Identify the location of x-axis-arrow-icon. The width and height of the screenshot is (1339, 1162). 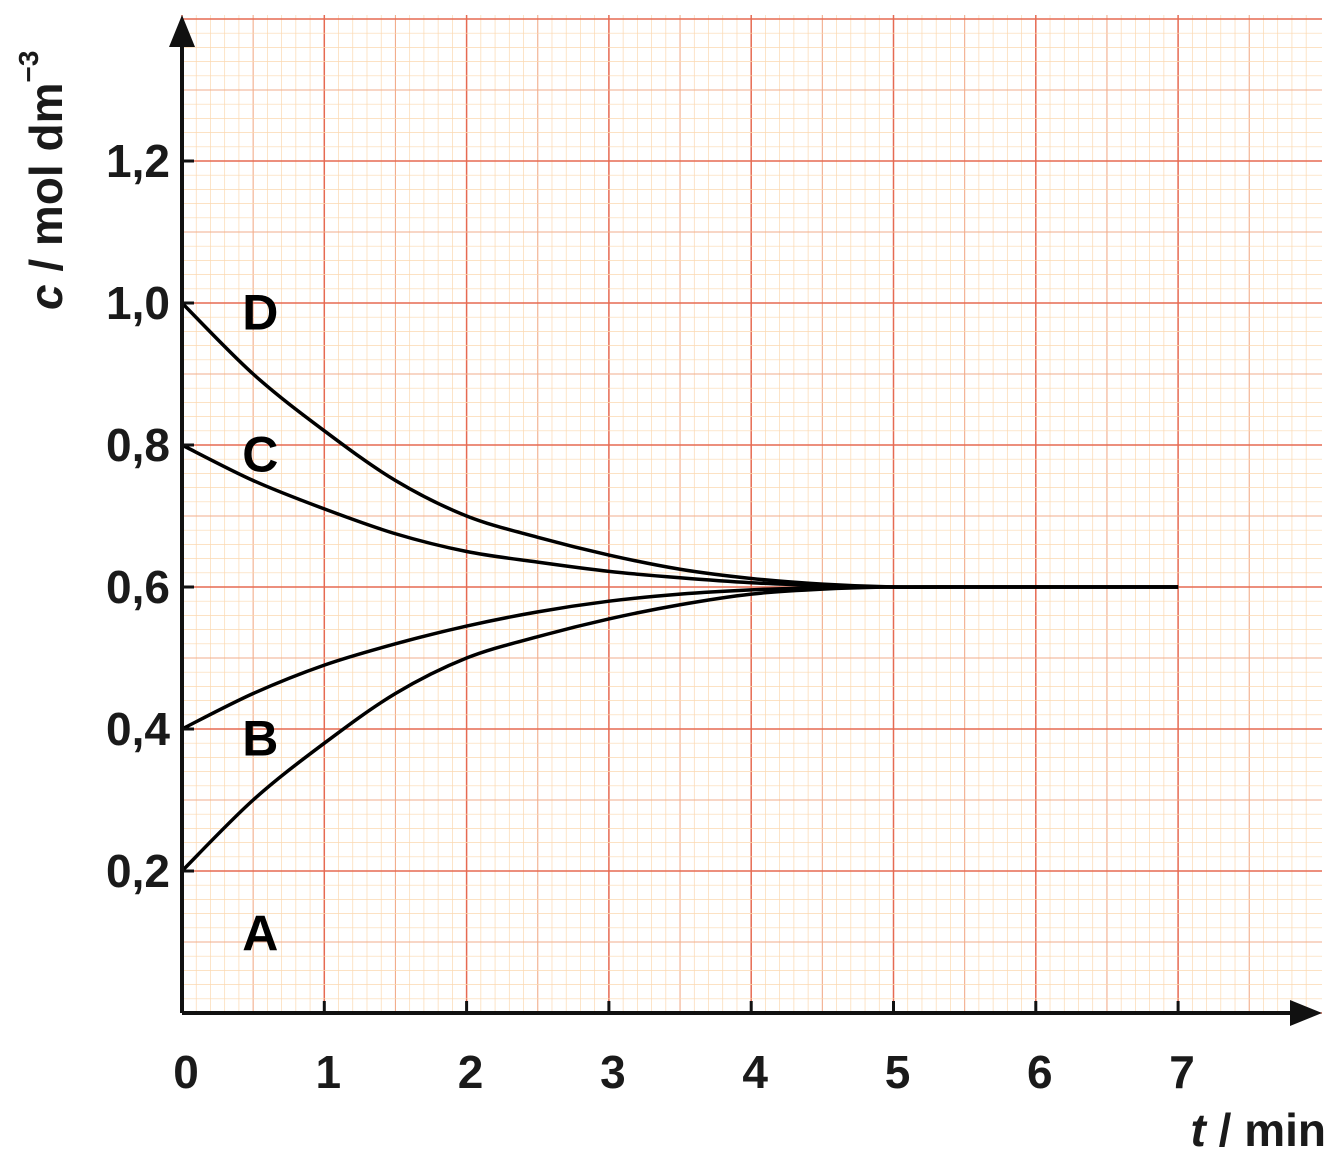
(1306, 1013).